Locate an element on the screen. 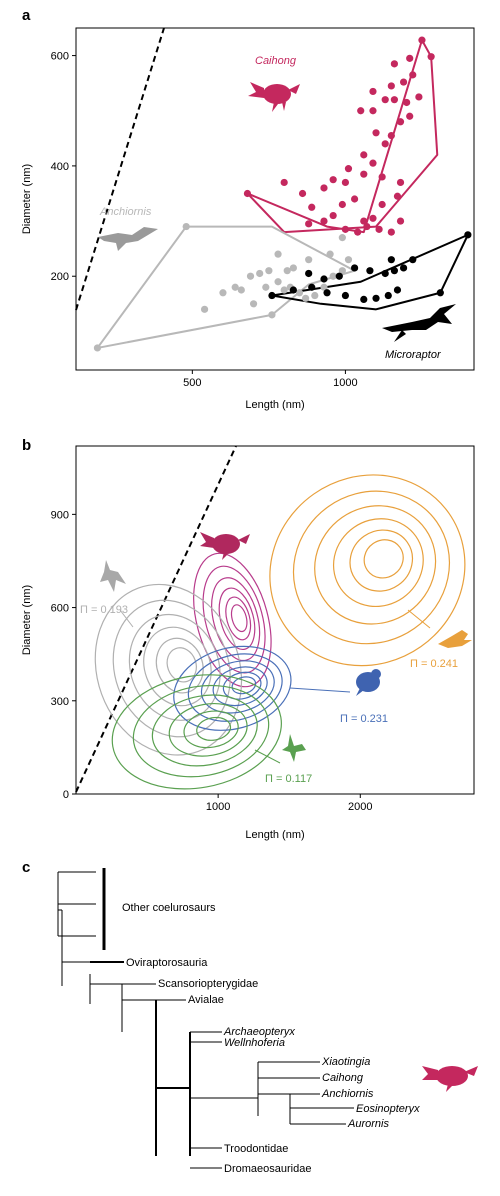 The width and height of the screenshot is (500, 1196). orange-bird-silhouette-icon is located at coordinates (455, 639).